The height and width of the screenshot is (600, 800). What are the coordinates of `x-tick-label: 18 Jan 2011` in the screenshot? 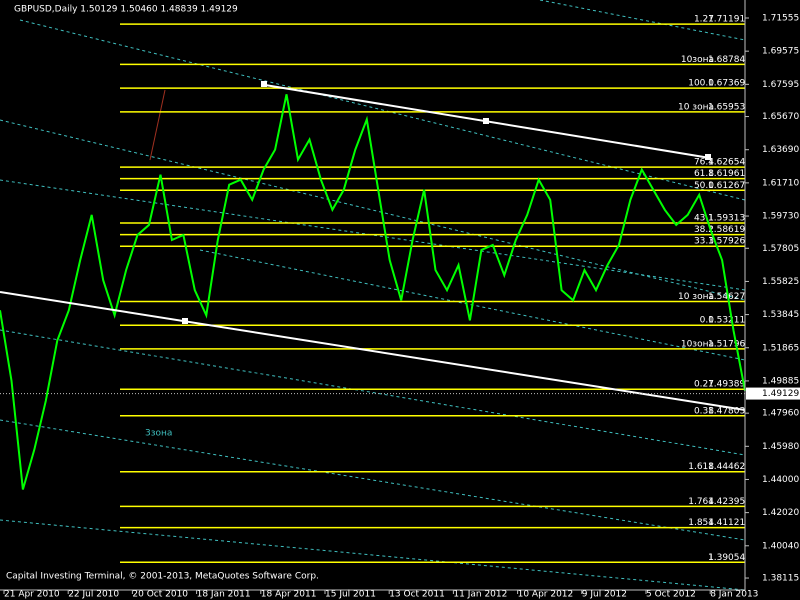 It's located at (224, 595).